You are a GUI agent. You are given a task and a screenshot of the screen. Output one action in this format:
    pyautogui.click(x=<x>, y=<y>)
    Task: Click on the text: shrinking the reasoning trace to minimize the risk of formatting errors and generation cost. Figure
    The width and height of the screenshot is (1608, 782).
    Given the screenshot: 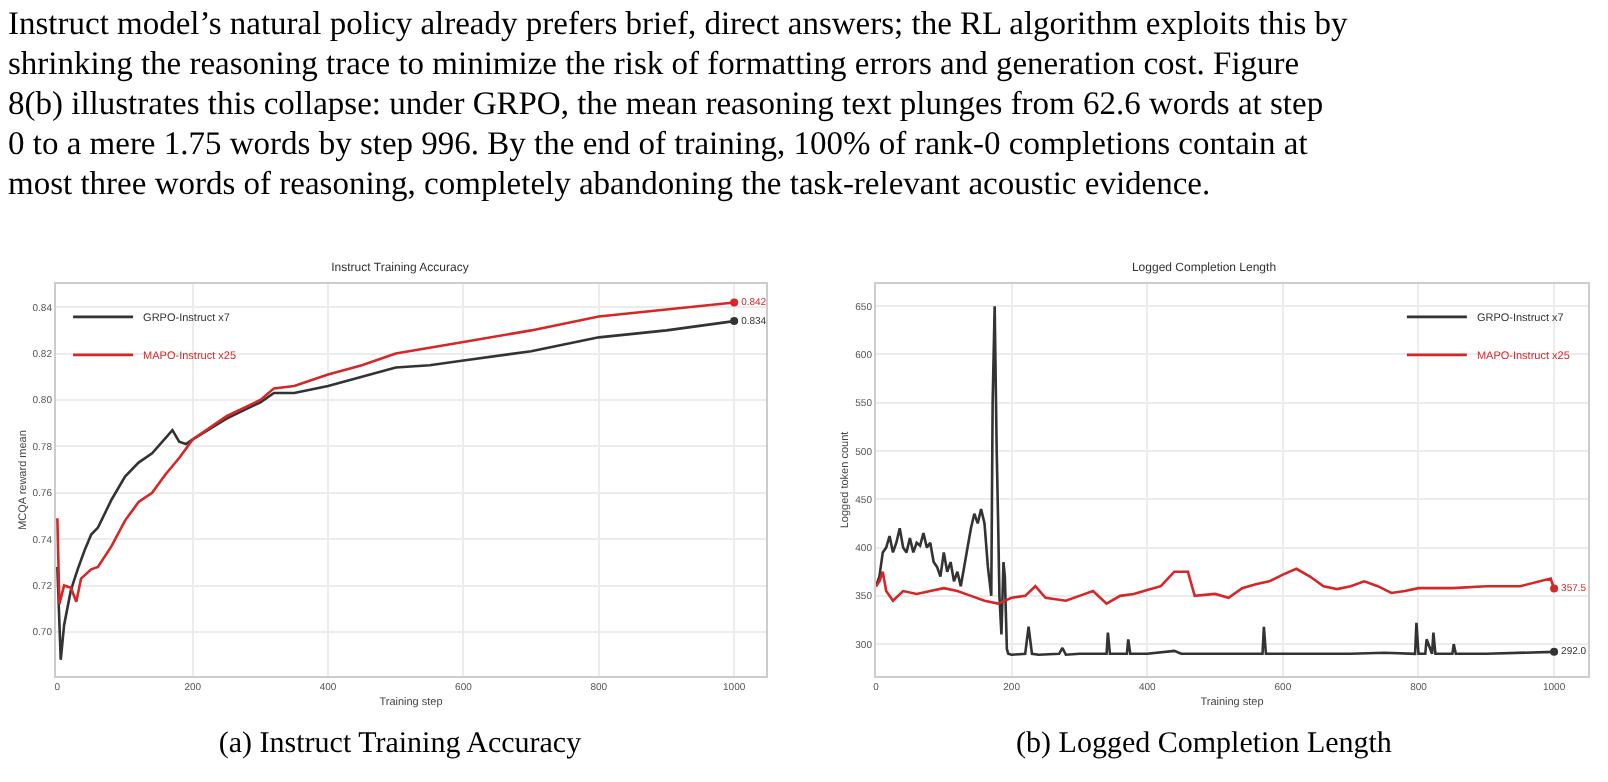 What is the action you would take?
    pyautogui.click(x=655, y=64)
    